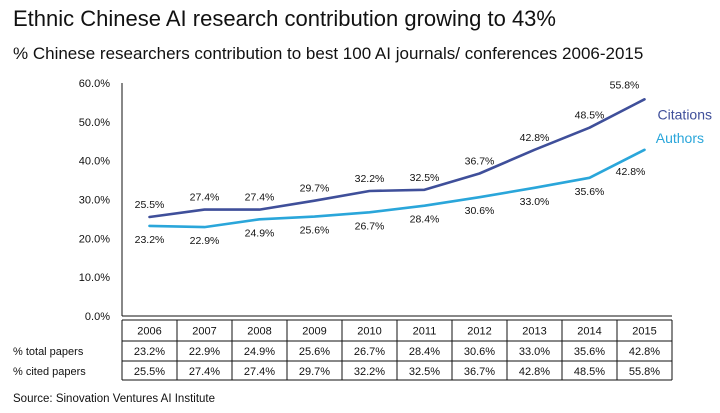  I want to click on data-label-citations: 29.7%, so click(315, 189).